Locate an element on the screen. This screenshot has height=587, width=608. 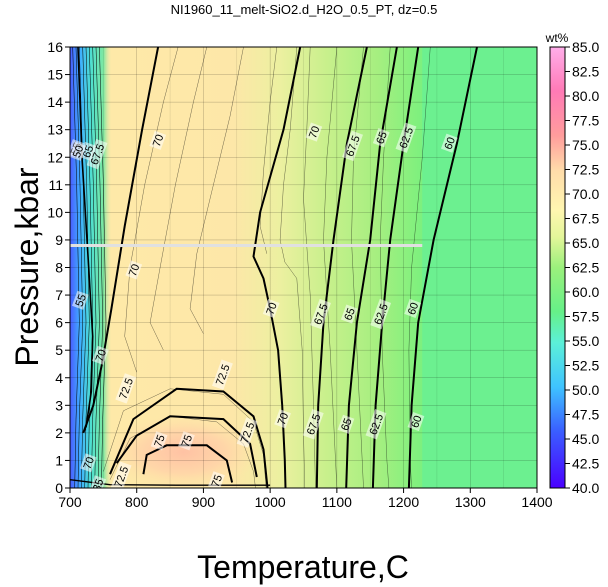
y-tick-label: 10 is located at coordinates (55, 212).